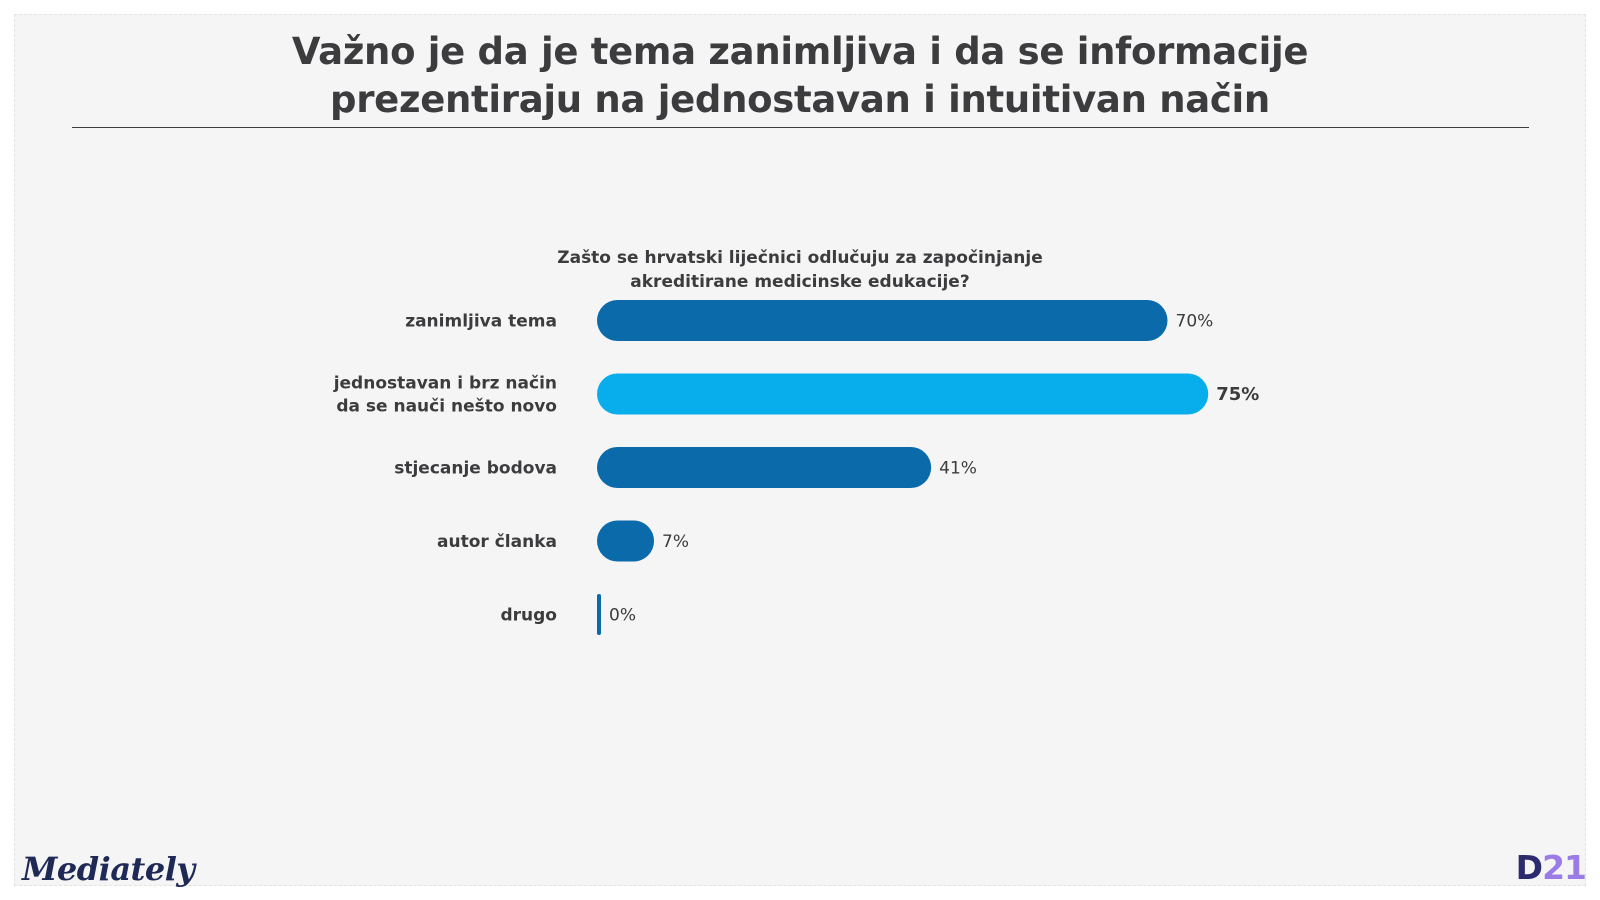 This screenshot has height=900, width=1600. I want to click on value-label: 7%, so click(675, 542).